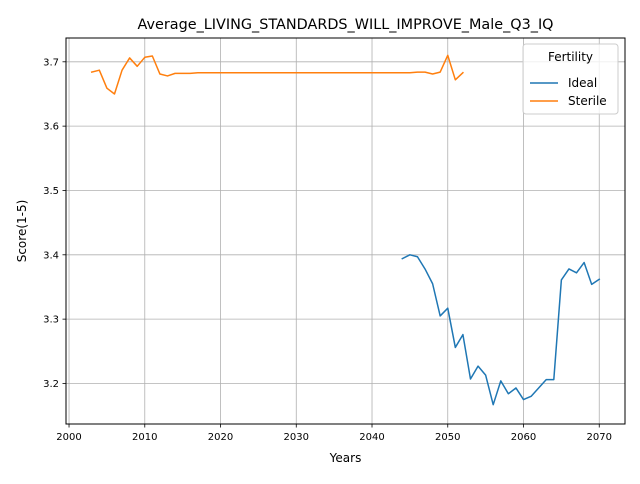 This screenshot has height=484, width=640. I want to click on x-axis-ticks: 2000 2010 2020 2030 2040 2050 2060 2070, so click(334, 433).